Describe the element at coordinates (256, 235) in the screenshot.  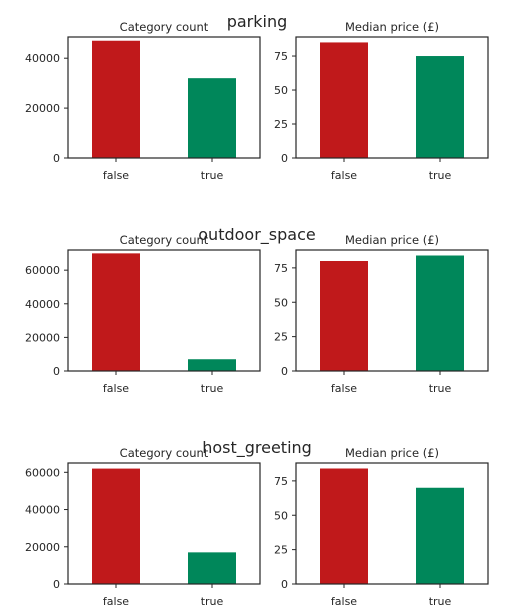
I see `section-title: outdoor_space` at that location.